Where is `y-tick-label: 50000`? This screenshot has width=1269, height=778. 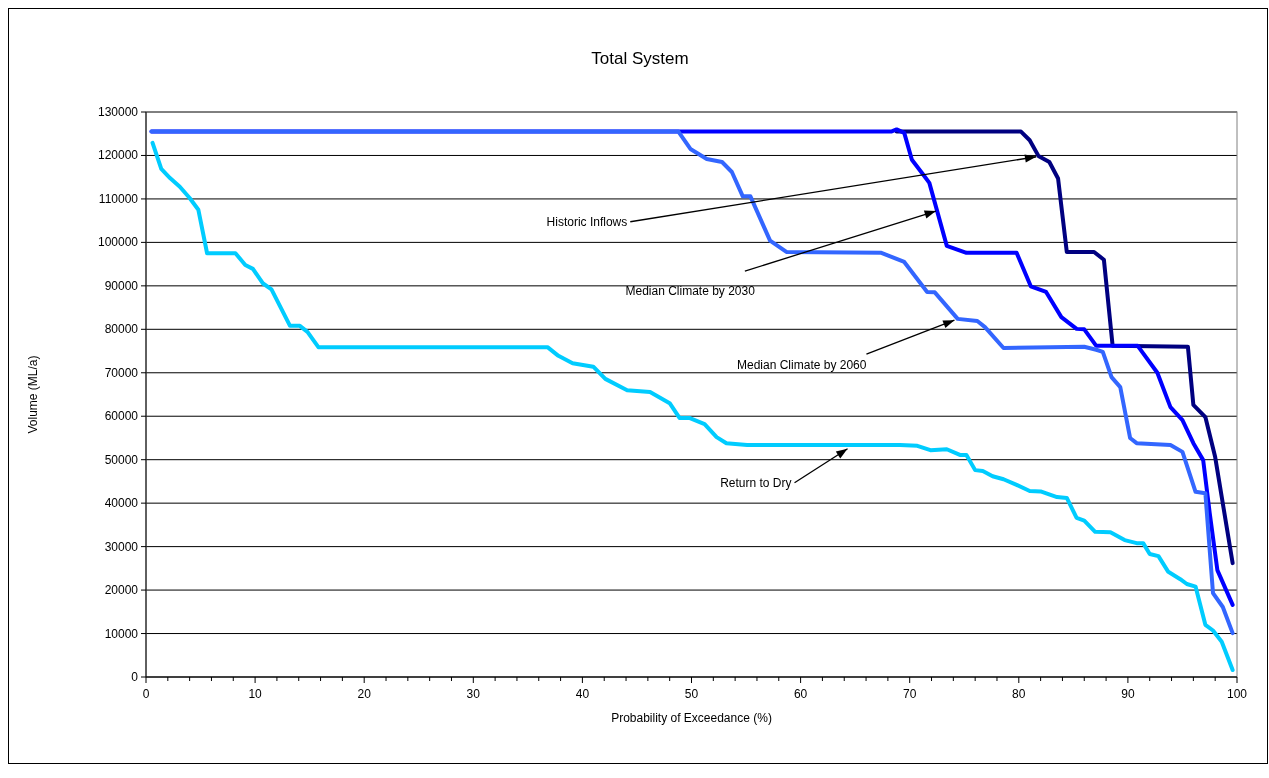 y-tick-label: 50000 is located at coordinates (121, 459).